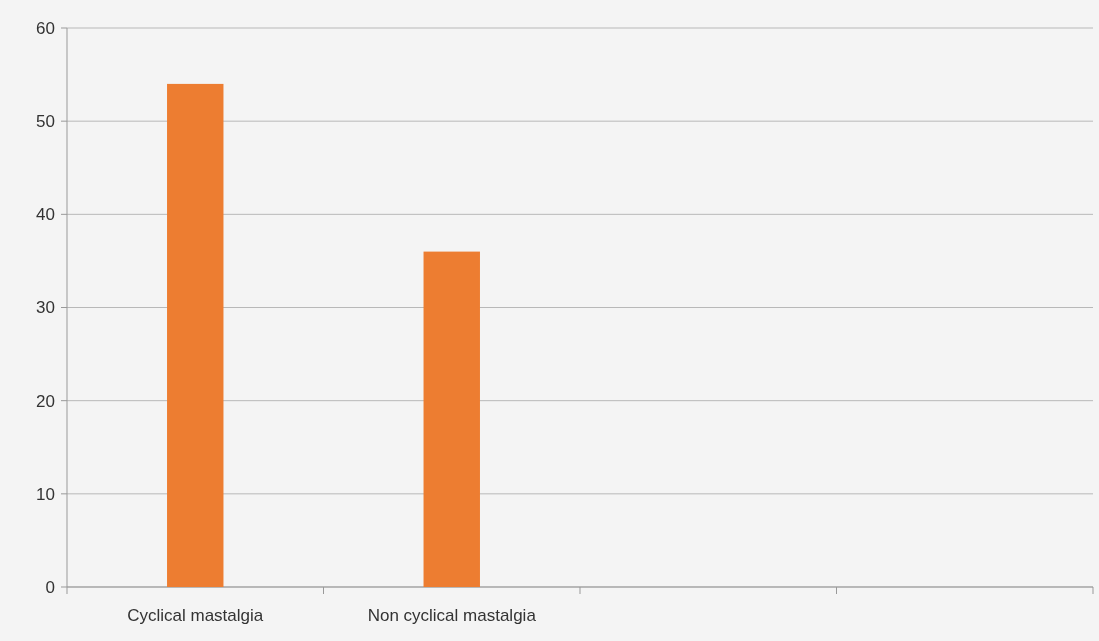 Image resolution: width=1099 pixels, height=641 pixels. Describe the element at coordinates (45, 494) in the screenshot. I see `y-tick-label: 10` at that location.